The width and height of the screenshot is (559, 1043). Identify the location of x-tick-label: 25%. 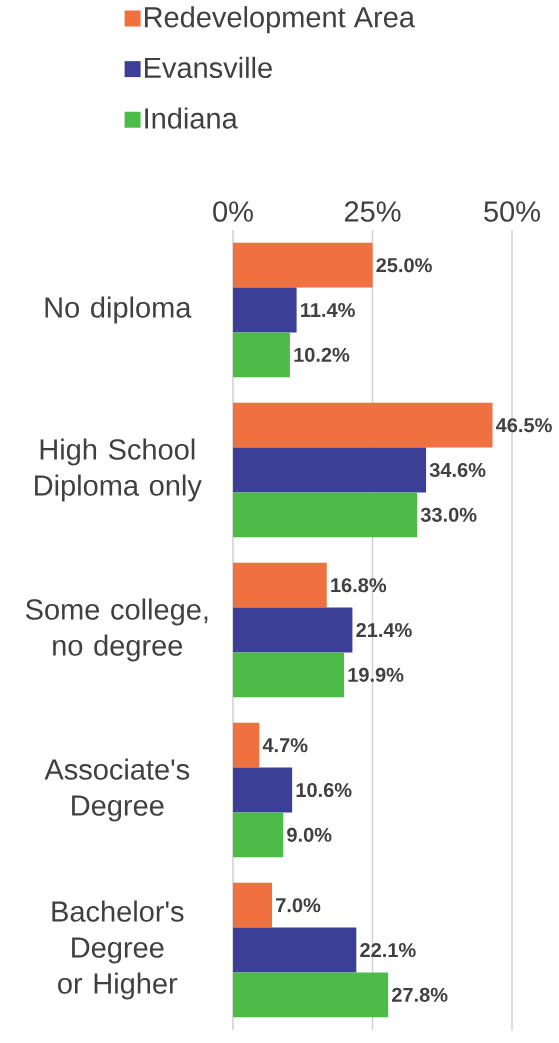
(372, 211).